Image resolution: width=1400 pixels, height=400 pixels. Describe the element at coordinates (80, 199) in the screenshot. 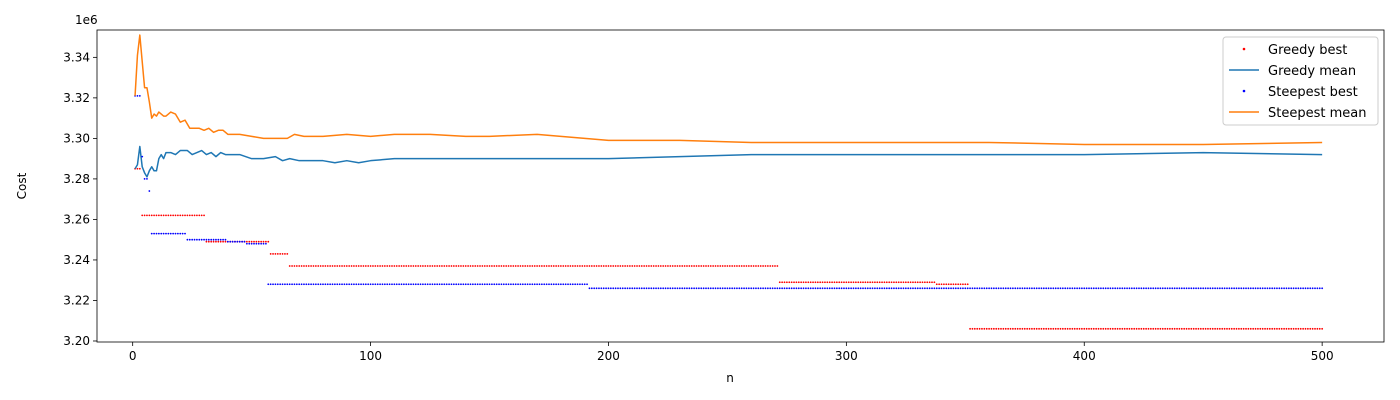

I see `y-axis-ticks: 3.20 3.22 3.24 3.26 3.28 3.30 3.32 3.34` at that location.